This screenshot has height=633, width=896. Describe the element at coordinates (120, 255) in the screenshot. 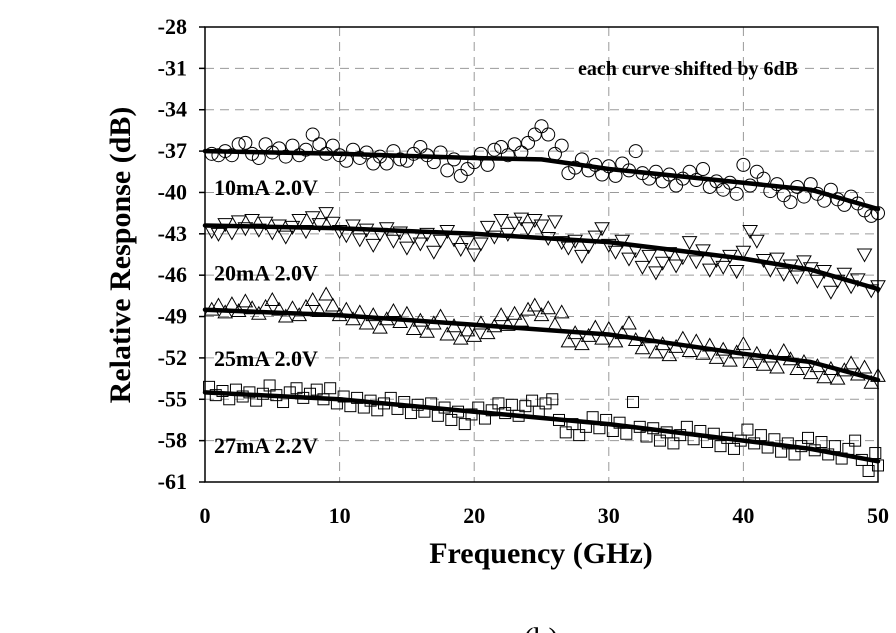

I see `y-axis-title: Relative Response (dB)` at that location.